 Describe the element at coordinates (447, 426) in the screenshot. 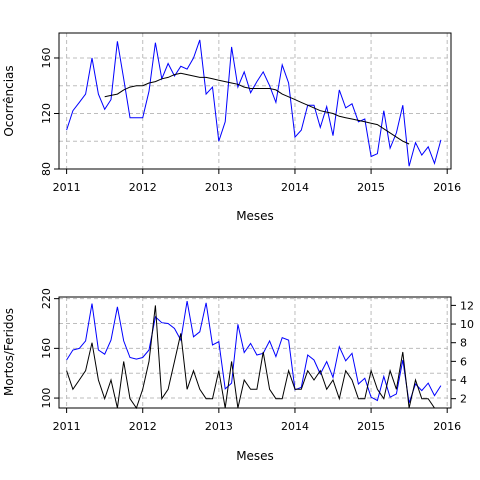

I see `casualties-x-tick-label: 2016` at that location.